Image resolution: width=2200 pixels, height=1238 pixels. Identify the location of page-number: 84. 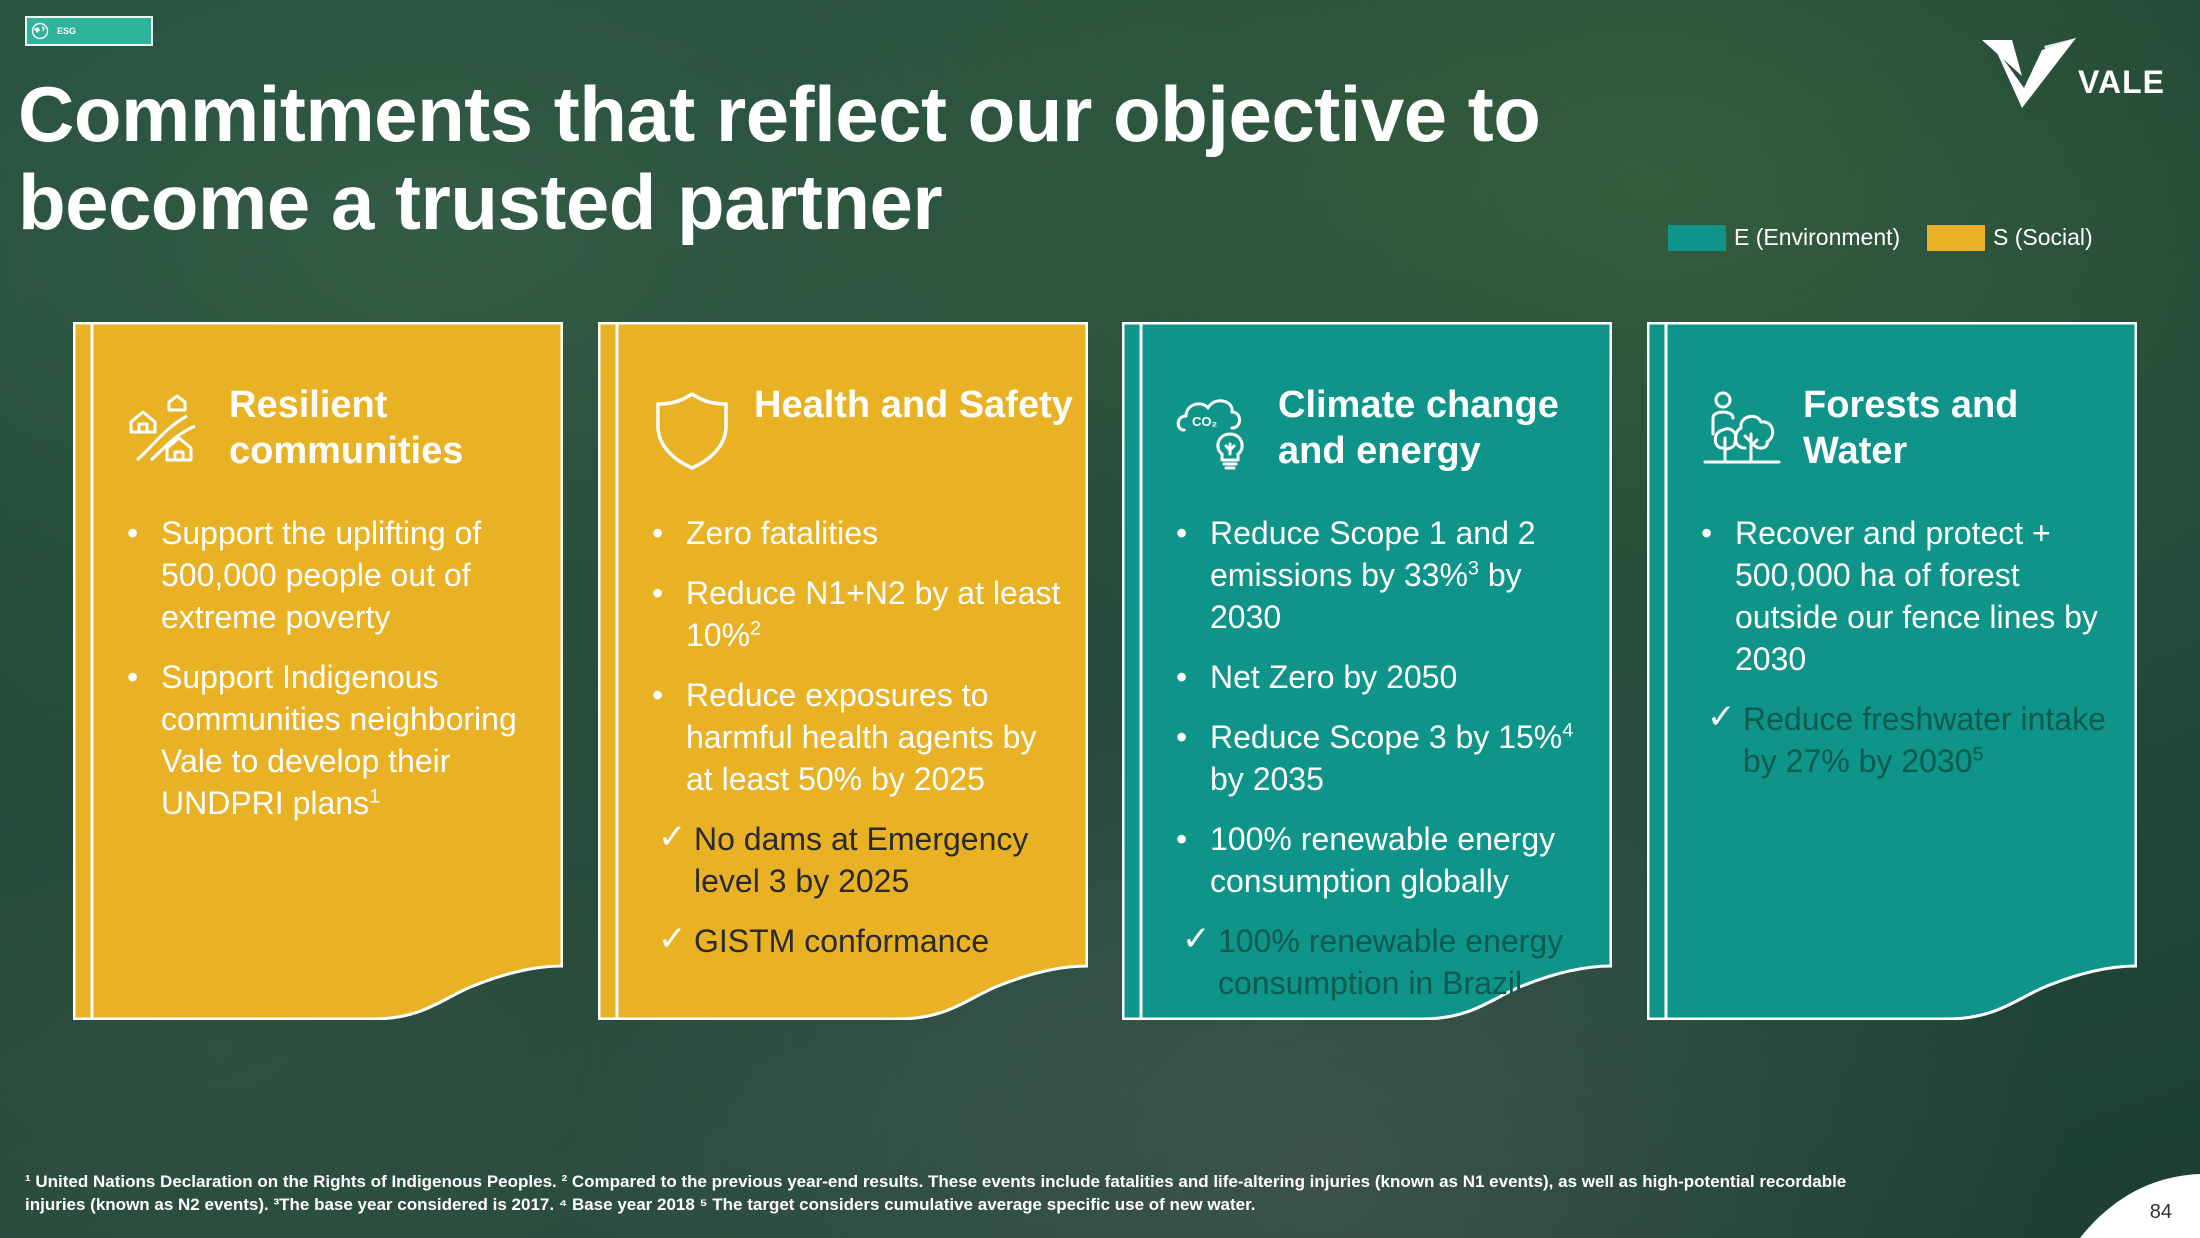
(2160, 1212).